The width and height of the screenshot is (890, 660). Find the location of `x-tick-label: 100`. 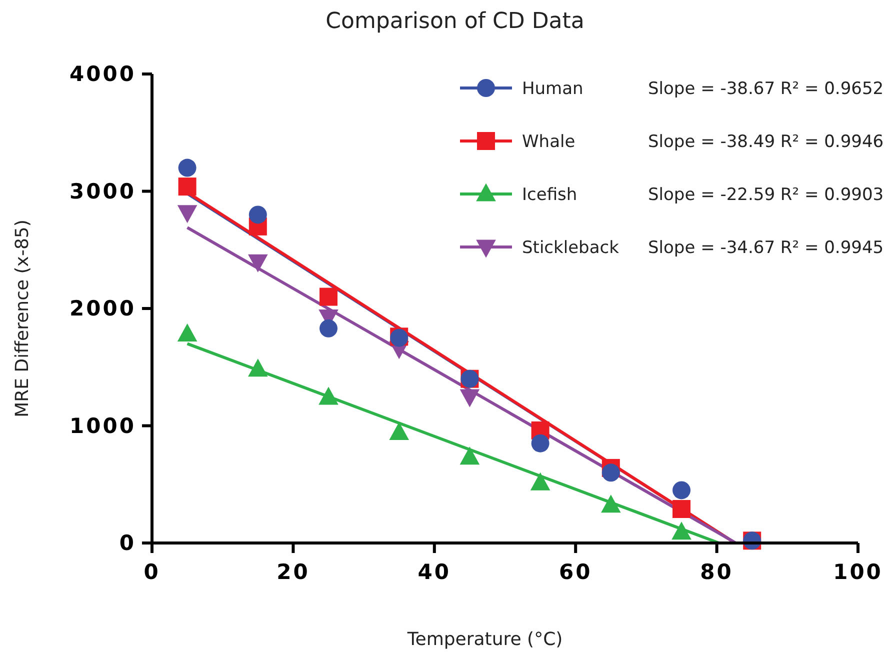

x-tick-label: 100 is located at coordinates (858, 572).